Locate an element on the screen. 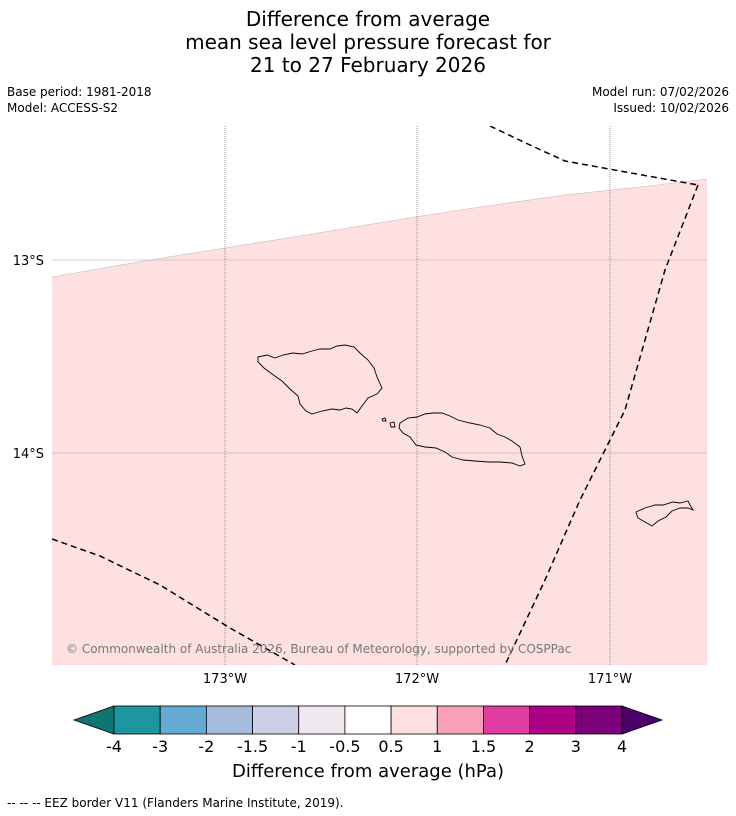  colorbar-tick-label: 4 is located at coordinates (622, 746).